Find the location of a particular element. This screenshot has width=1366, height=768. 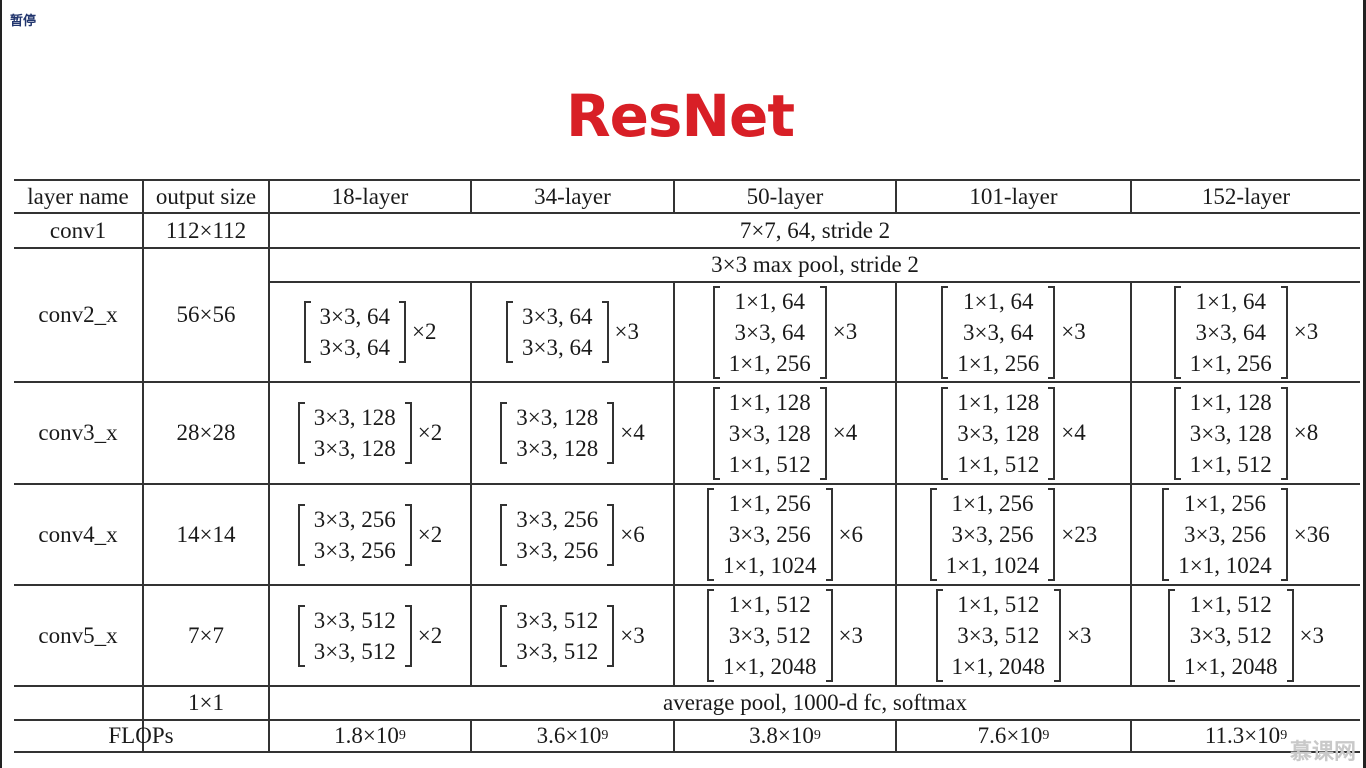

conv4-size: 14×14 is located at coordinates (206, 534).